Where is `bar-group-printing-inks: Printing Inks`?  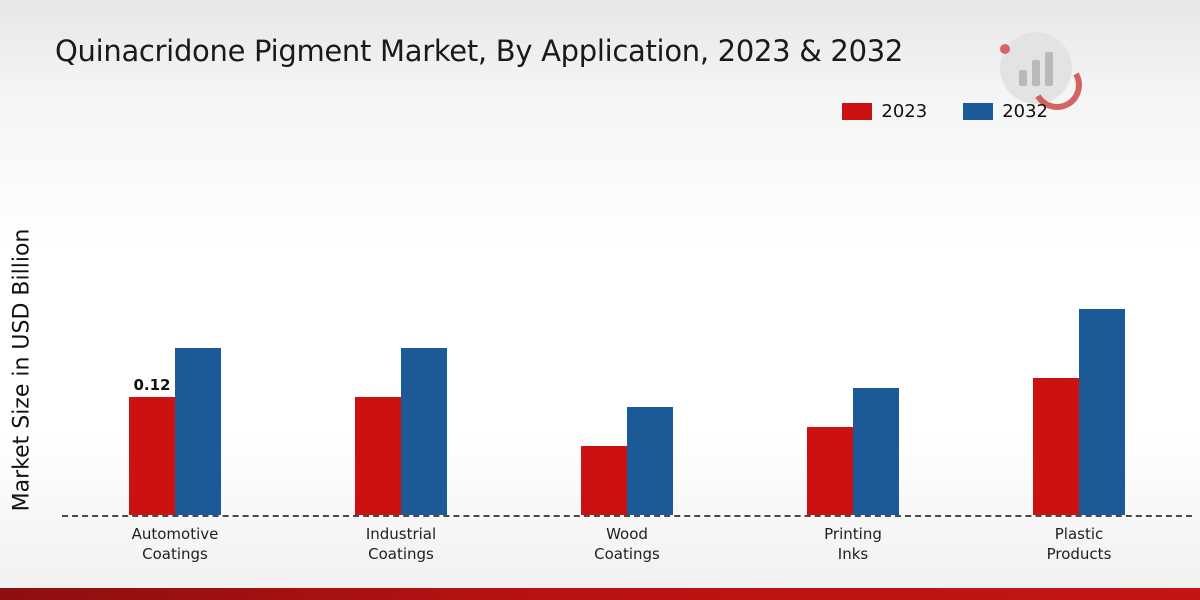 bar-group-printing-inks: Printing Inks is located at coordinates (853, 375).